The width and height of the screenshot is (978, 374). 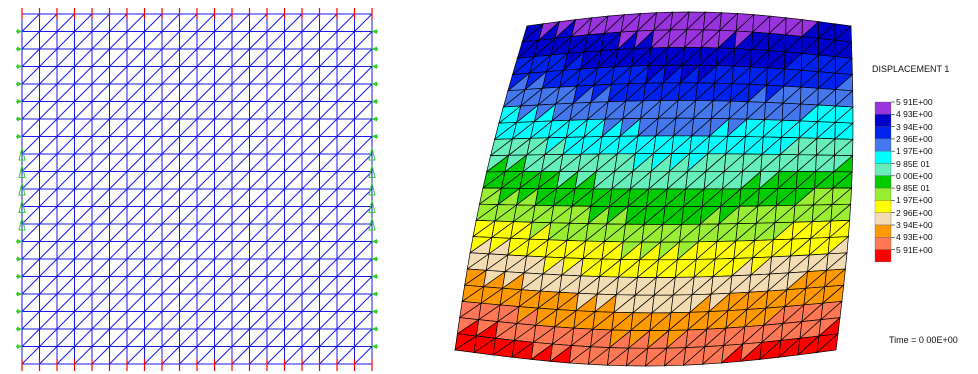 I want to click on legend-title: DISPLACEMENT 1, so click(x=911, y=69).